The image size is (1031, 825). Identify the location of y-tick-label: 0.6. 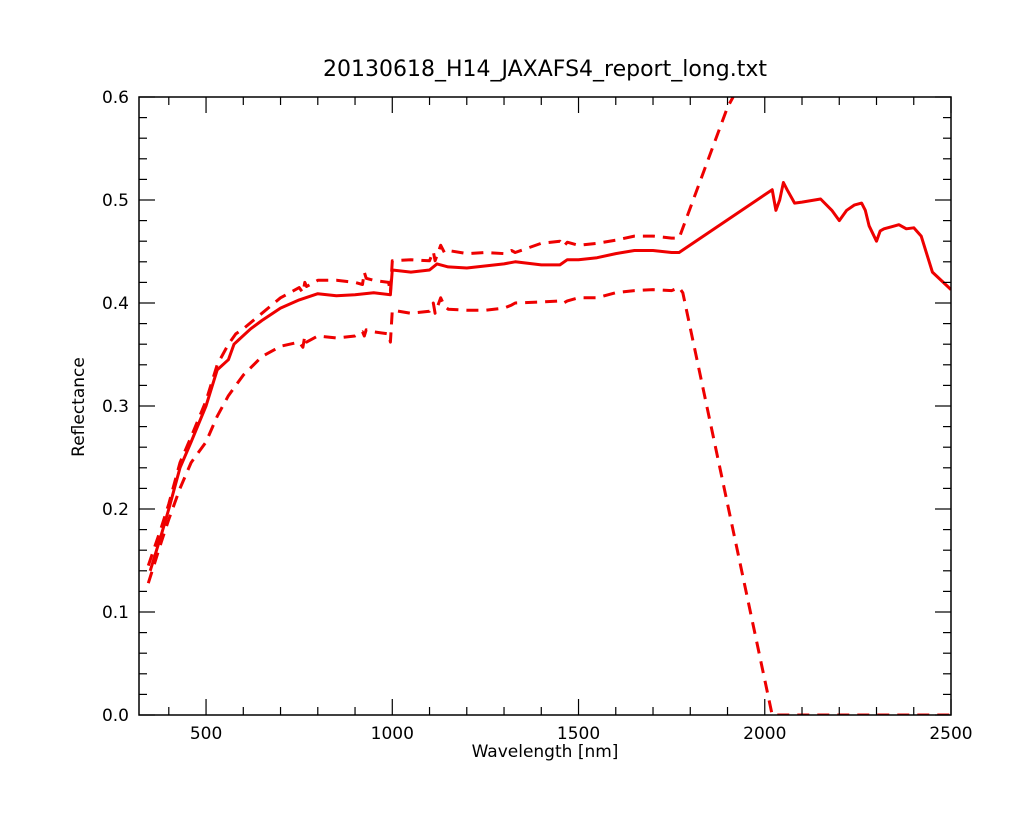
(115, 98).